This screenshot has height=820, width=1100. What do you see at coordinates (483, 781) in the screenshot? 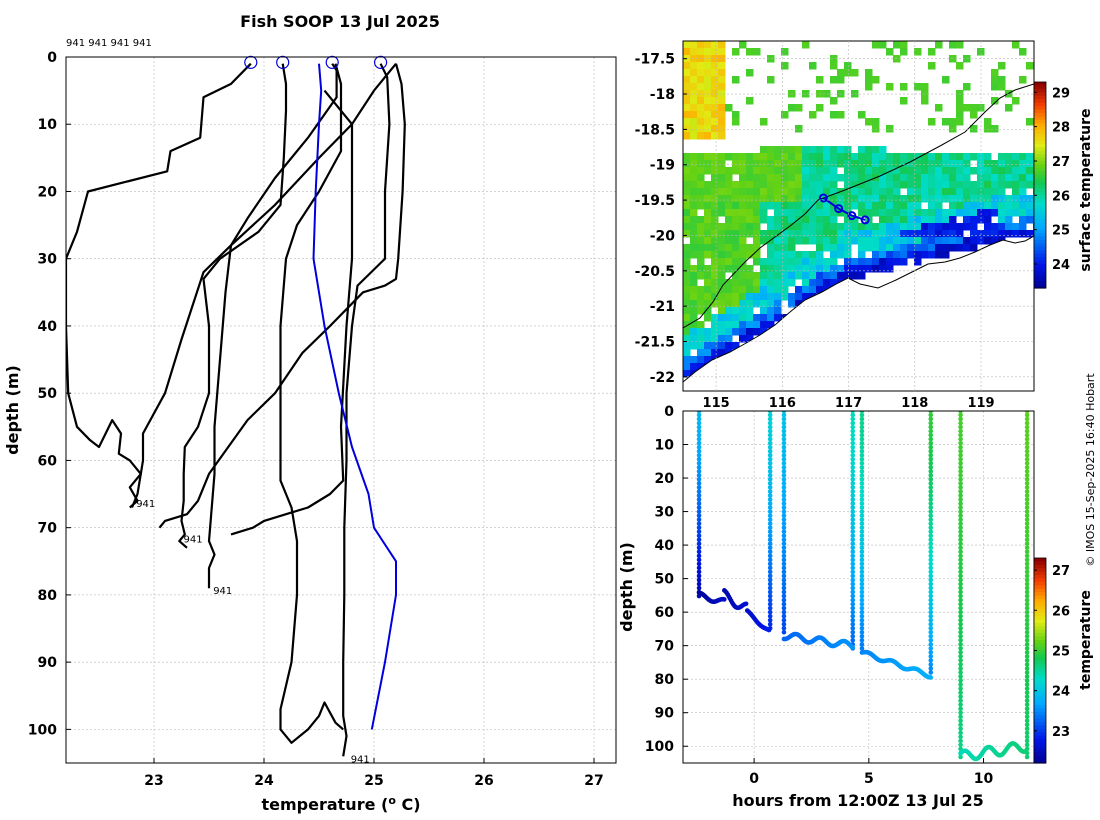
I see `profiles-x-tick-label: 26` at bounding box center [483, 781].